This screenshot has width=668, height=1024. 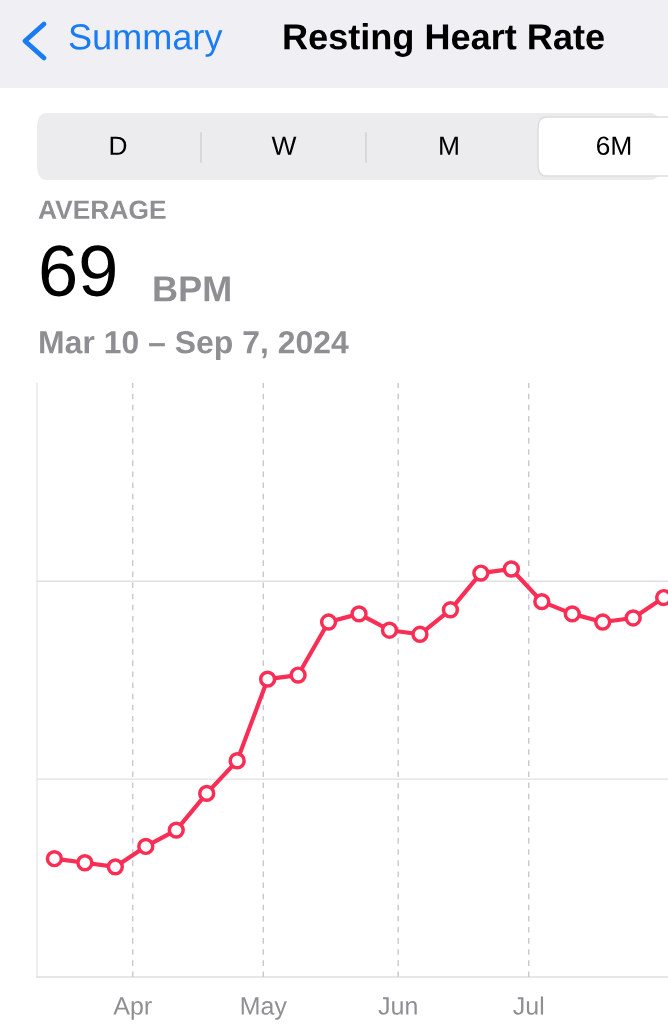 What do you see at coordinates (397, 1006) in the screenshot?
I see `x-tick-label: Jun` at bounding box center [397, 1006].